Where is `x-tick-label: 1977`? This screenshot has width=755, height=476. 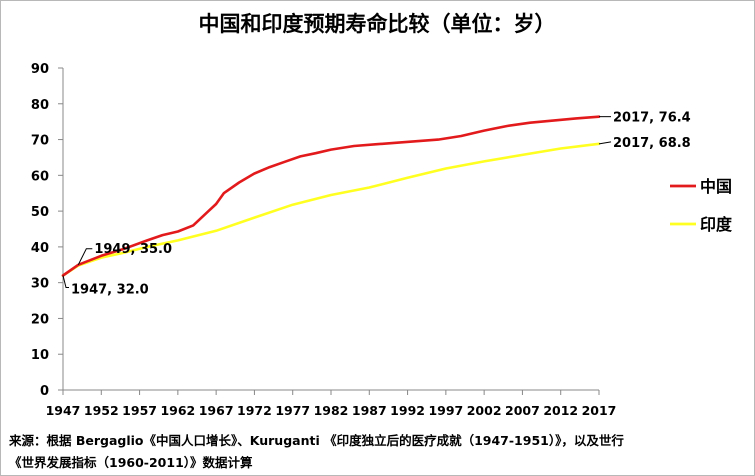 x-tick-label: 1977 is located at coordinates (292, 410).